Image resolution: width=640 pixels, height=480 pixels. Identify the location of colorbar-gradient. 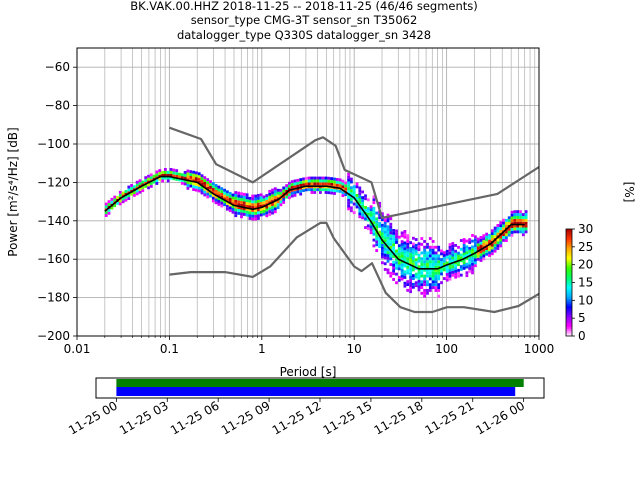
(569, 283).